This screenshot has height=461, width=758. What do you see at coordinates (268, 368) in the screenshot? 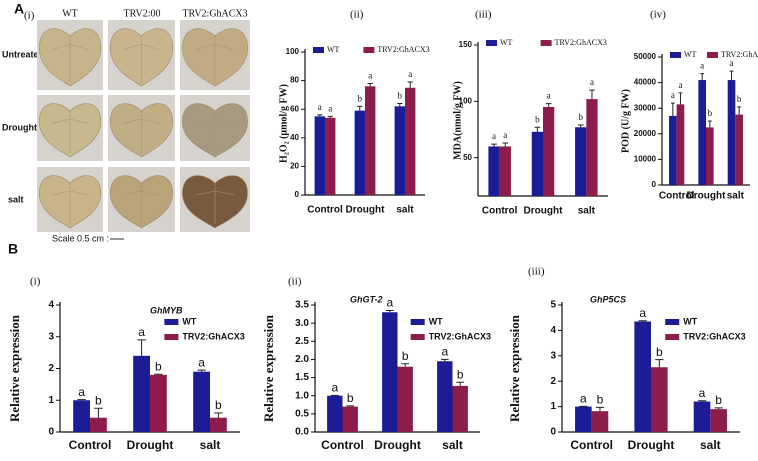
I see `y-axis-label: Relative expression` at bounding box center [268, 368].